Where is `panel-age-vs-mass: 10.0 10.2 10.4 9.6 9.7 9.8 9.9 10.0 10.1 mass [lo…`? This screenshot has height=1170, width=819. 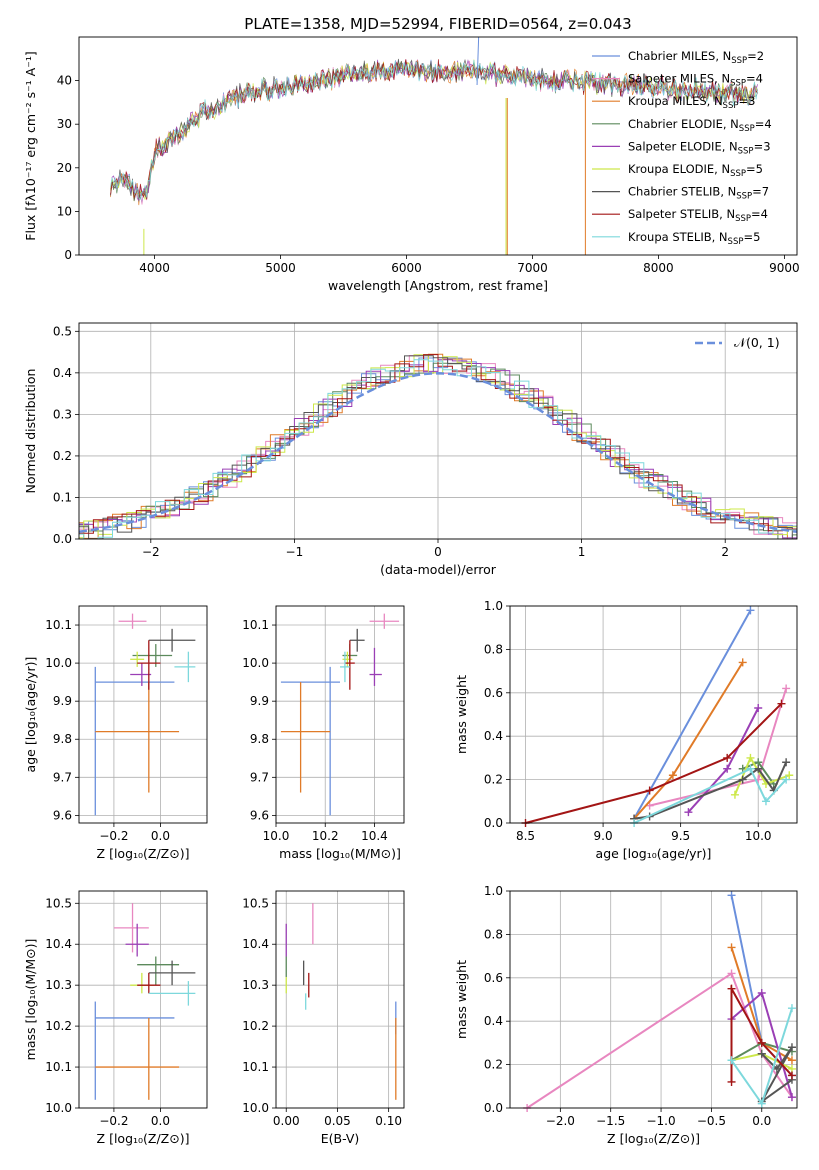 panel-age-vs-mass: 10.0 10.2 10.4 9.6 9.7 9.8 9.9 10.0 10.1 mass [lo… is located at coordinates (323, 733).